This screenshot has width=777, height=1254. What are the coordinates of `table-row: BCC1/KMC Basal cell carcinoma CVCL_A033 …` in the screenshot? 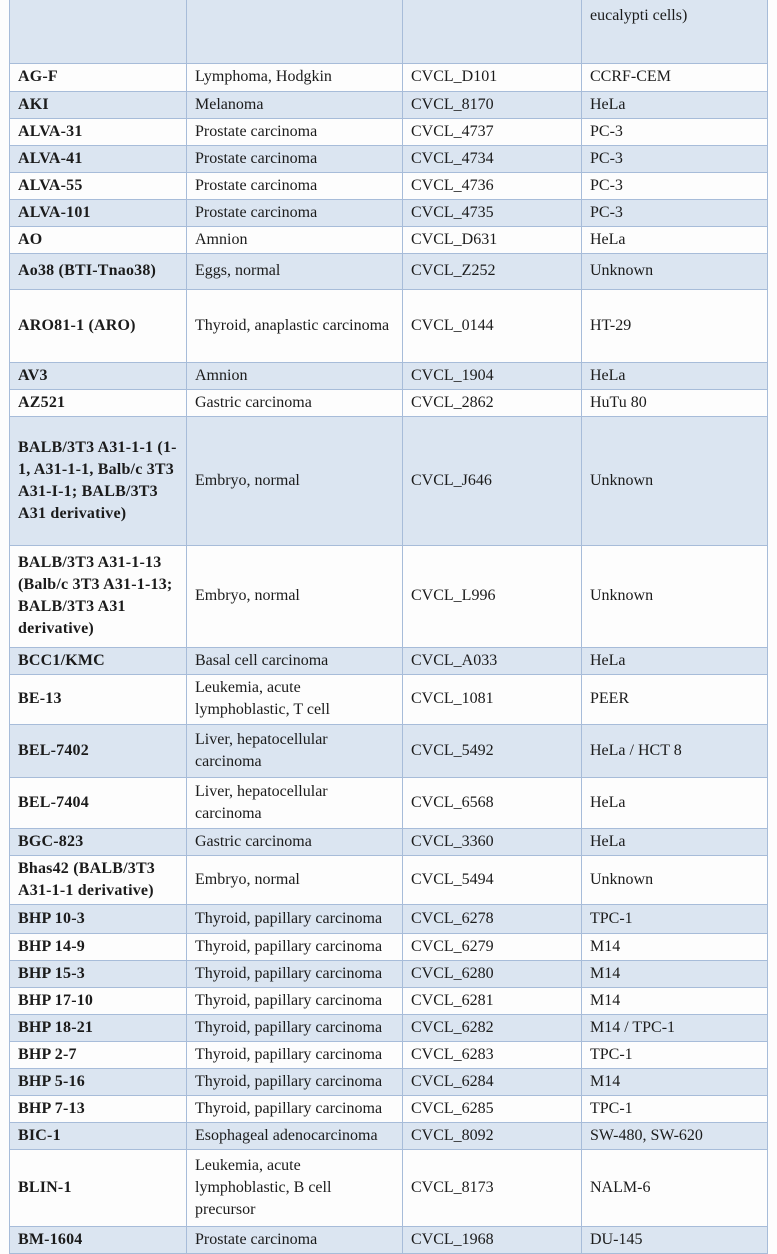 It's located at (388, 660).